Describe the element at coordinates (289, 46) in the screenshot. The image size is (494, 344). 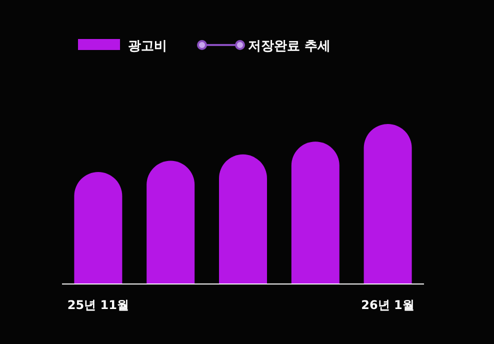
I see `legend-label: 저장완료 추세` at that location.